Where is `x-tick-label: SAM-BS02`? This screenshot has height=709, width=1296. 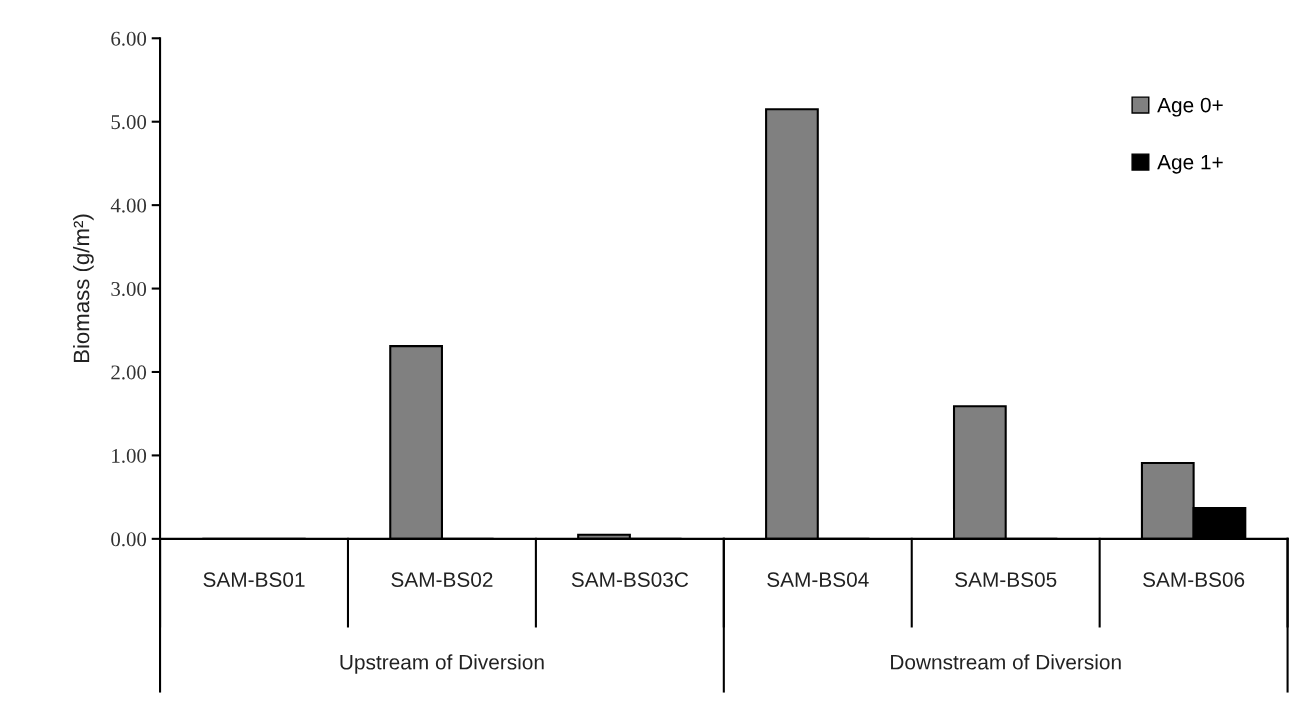
x-tick-label: SAM-BS02 is located at coordinates (442, 579).